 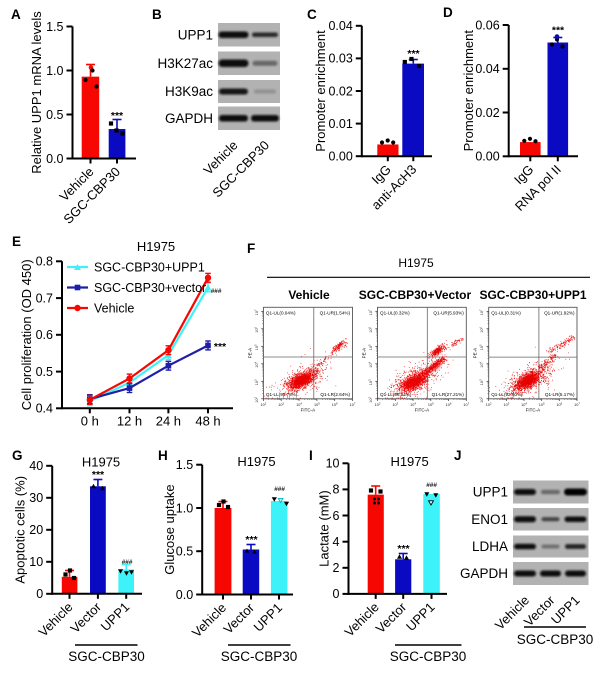 What do you see at coordinates (129, 421) in the screenshot?
I see `svg-text: 12 h` at bounding box center [129, 421].